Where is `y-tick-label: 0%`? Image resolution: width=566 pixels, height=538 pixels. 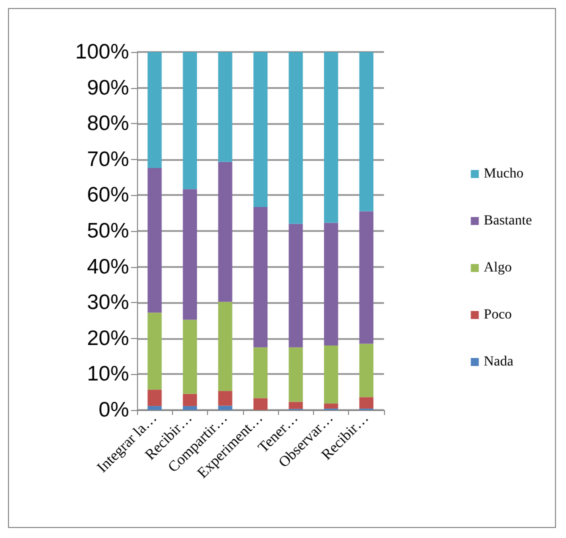 y-tick-label: 0% is located at coordinates (113, 410).